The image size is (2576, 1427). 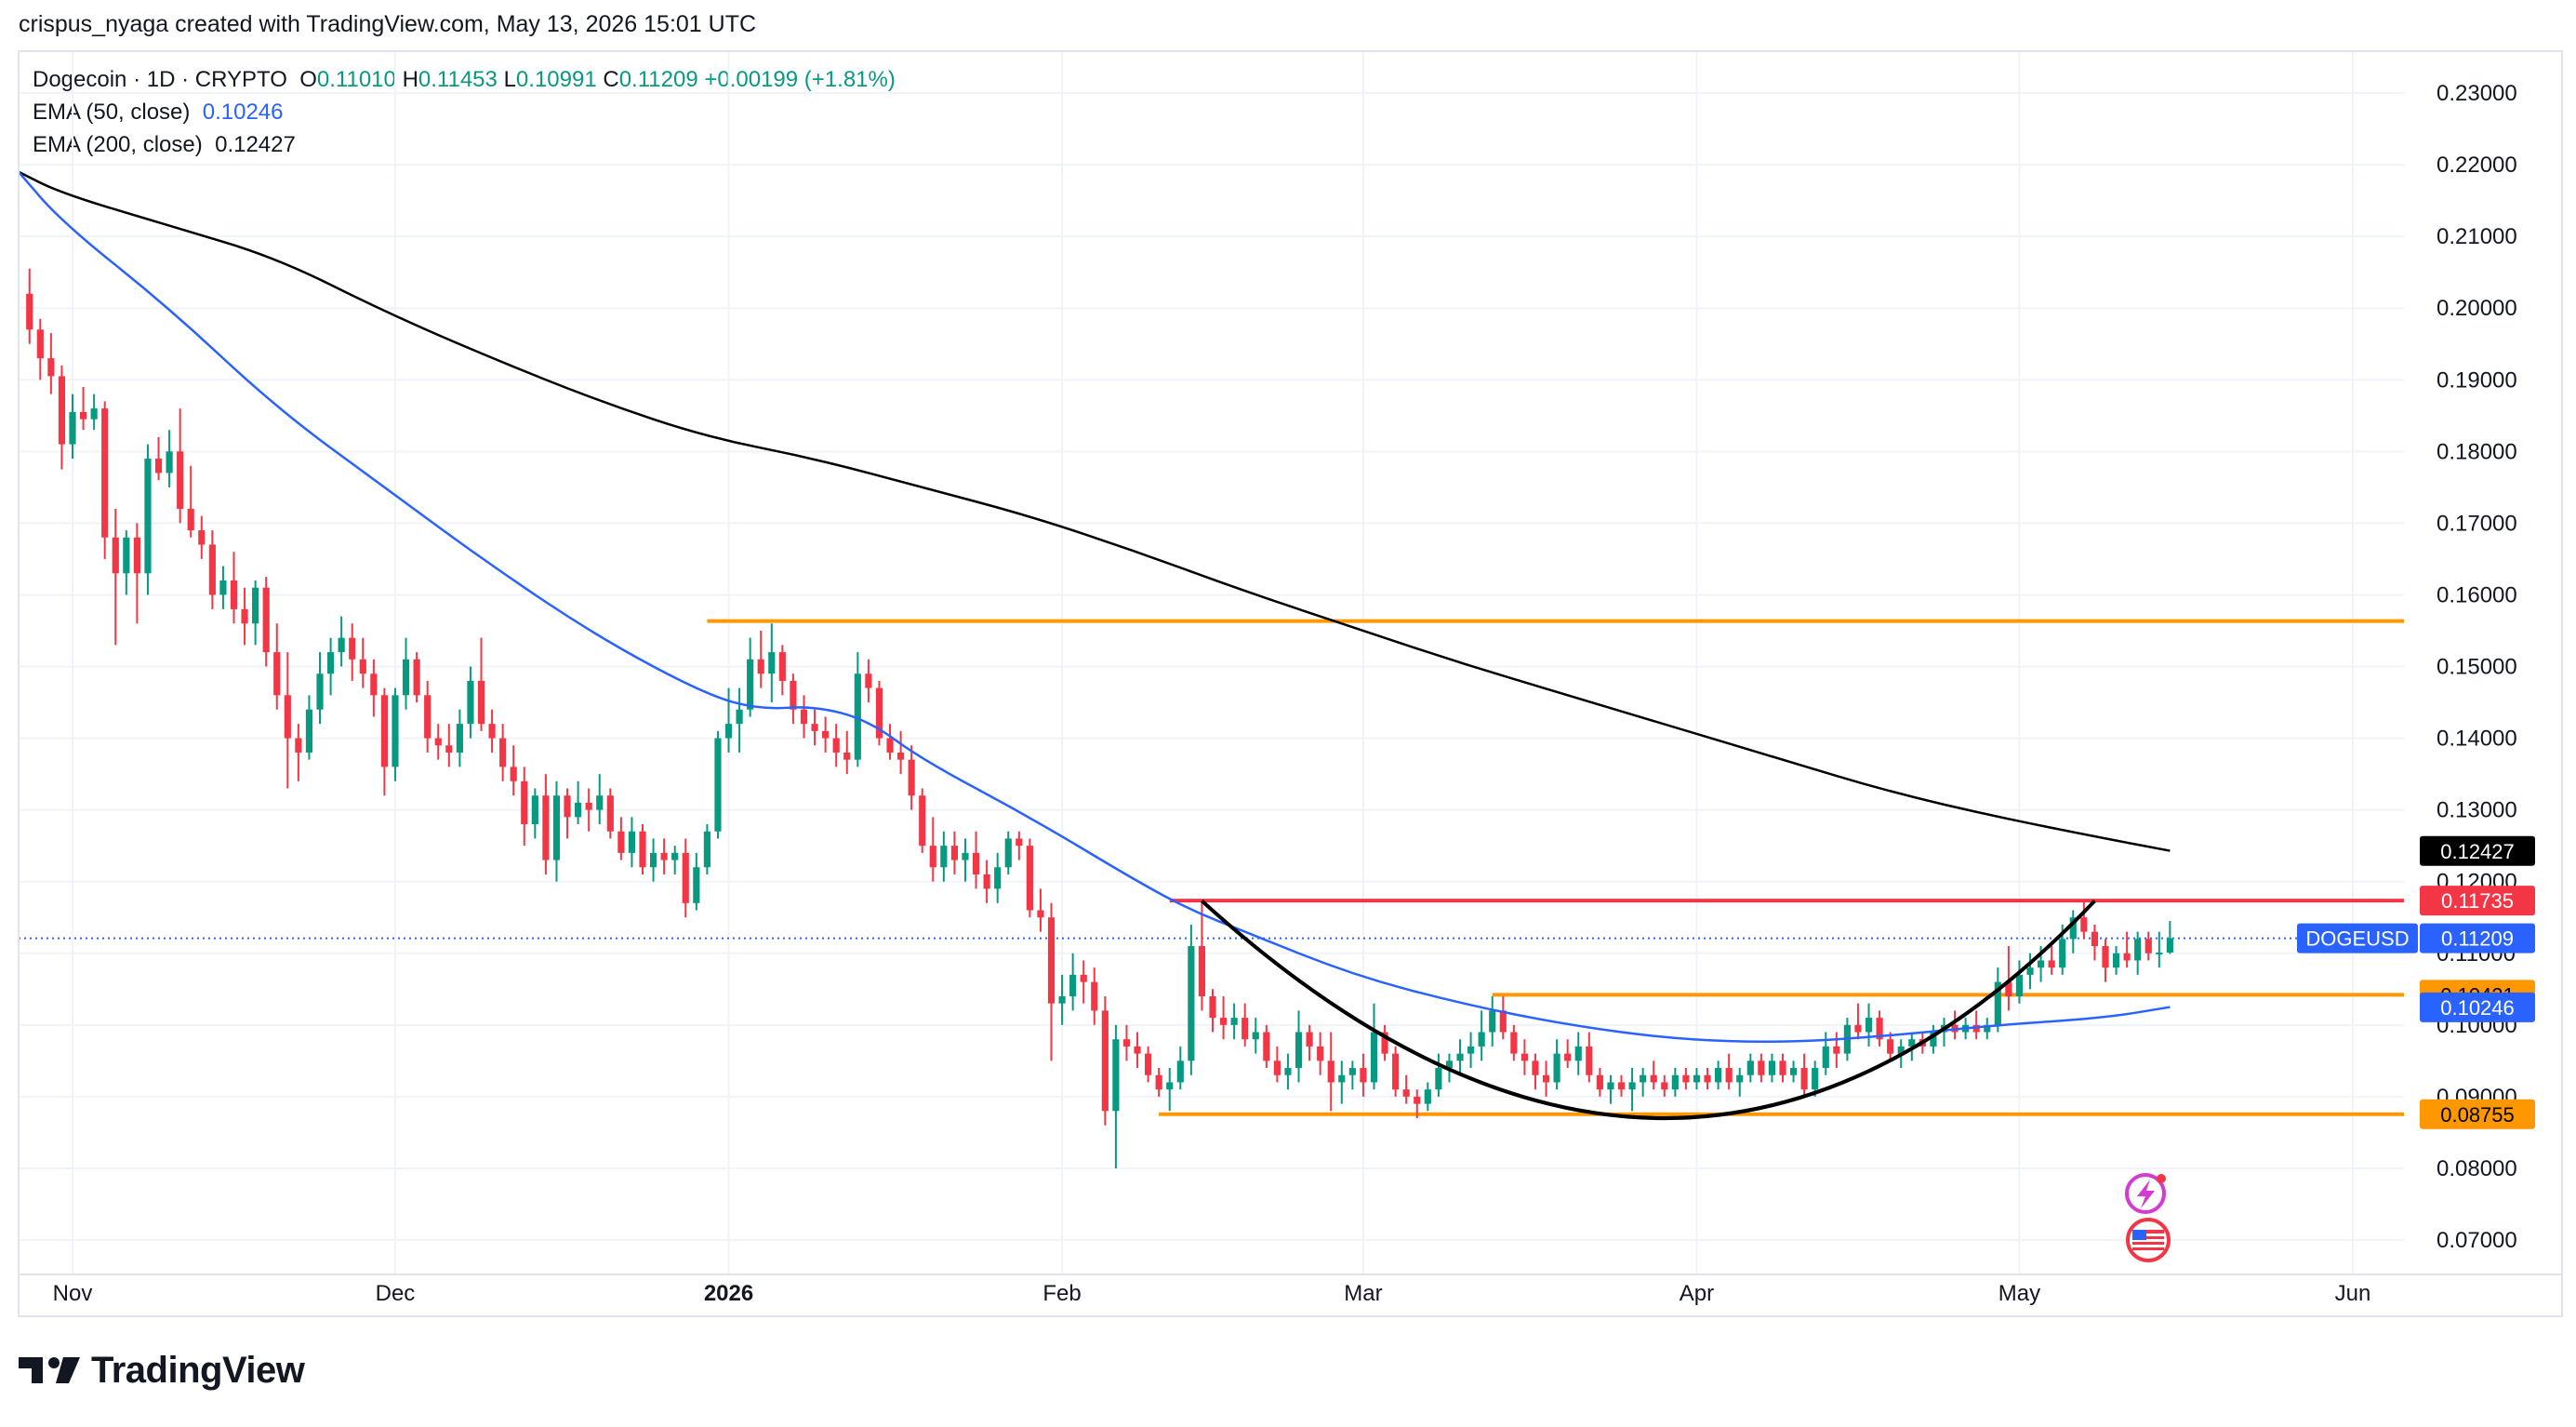 What do you see at coordinates (2477, 1114) in the screenshot?
I see `price-tag-bg` at bounding box center [2477, 1114].